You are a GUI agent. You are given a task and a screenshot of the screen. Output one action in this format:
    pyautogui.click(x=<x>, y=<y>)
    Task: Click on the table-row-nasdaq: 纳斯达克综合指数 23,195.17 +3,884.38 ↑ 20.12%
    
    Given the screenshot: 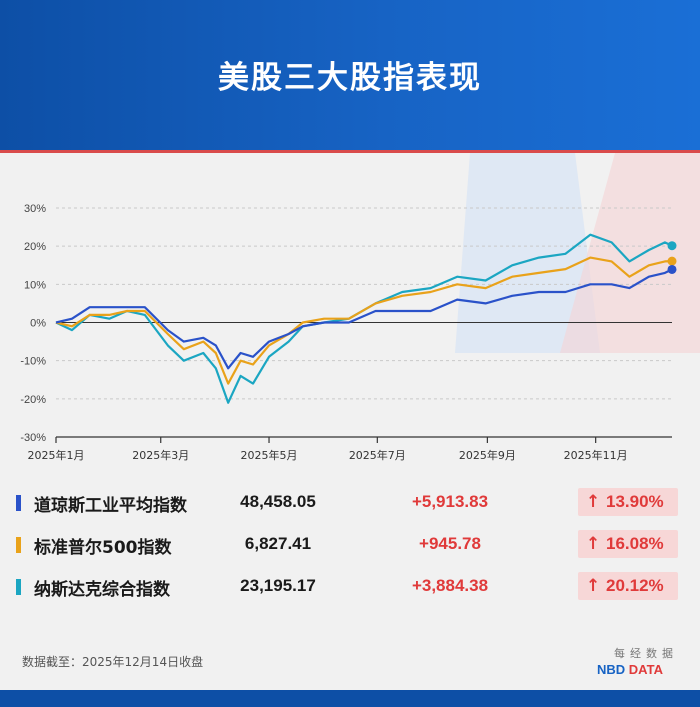 What is the action you would take?
    pyautogui.click(x=350, y=587)
    